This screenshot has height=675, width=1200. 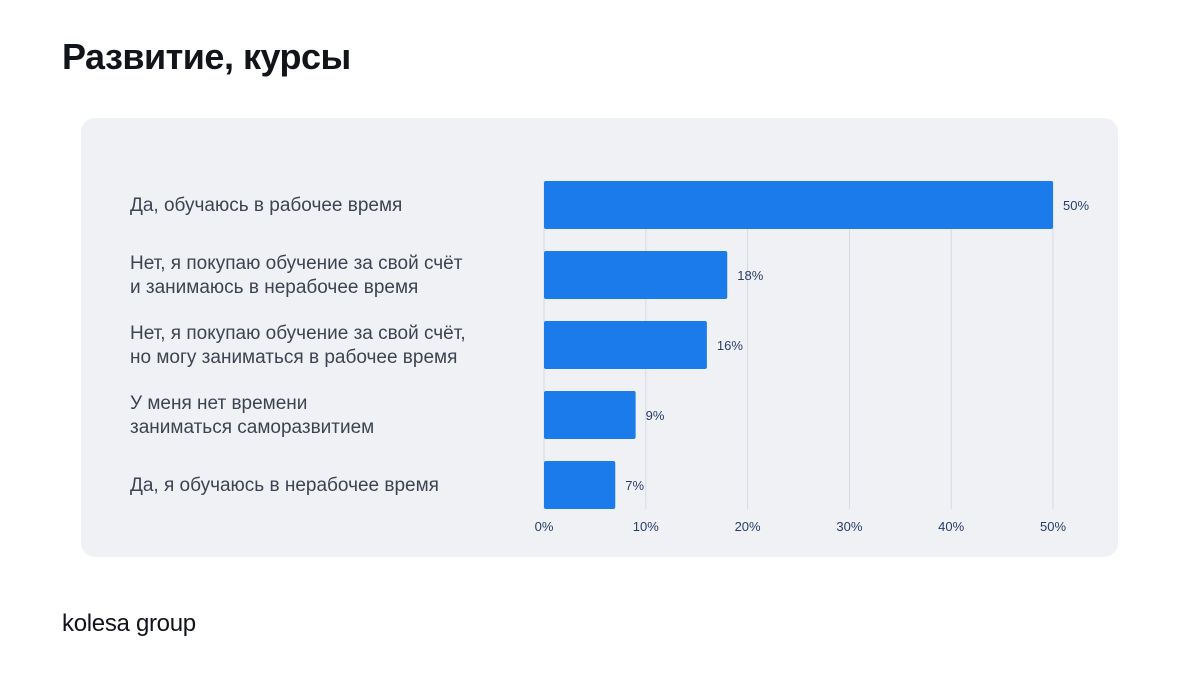 I want to click on category-label-line: Да, я обучаюсь в нерабочее время, so click(x=284, y=485).